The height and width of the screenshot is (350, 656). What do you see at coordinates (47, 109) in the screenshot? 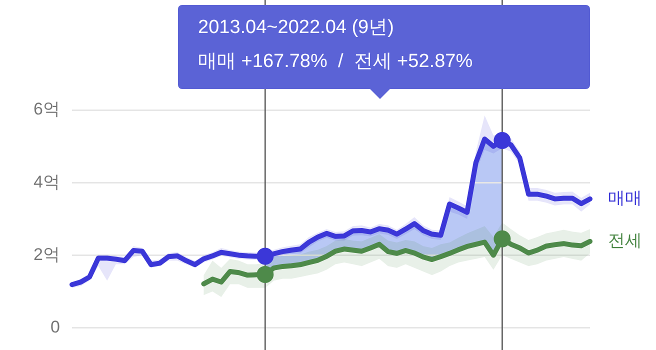
I see `y-tick-label: 6억` at bounding box center [47, 109].